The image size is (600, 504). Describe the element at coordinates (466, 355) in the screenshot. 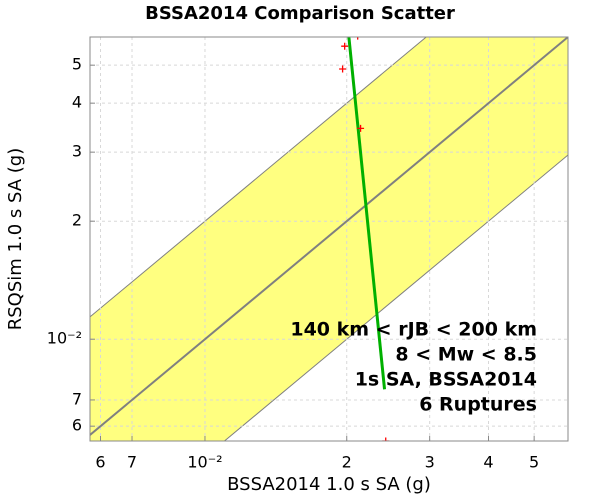

I see `annotation: 8 < Mw < 8.5` at that location.